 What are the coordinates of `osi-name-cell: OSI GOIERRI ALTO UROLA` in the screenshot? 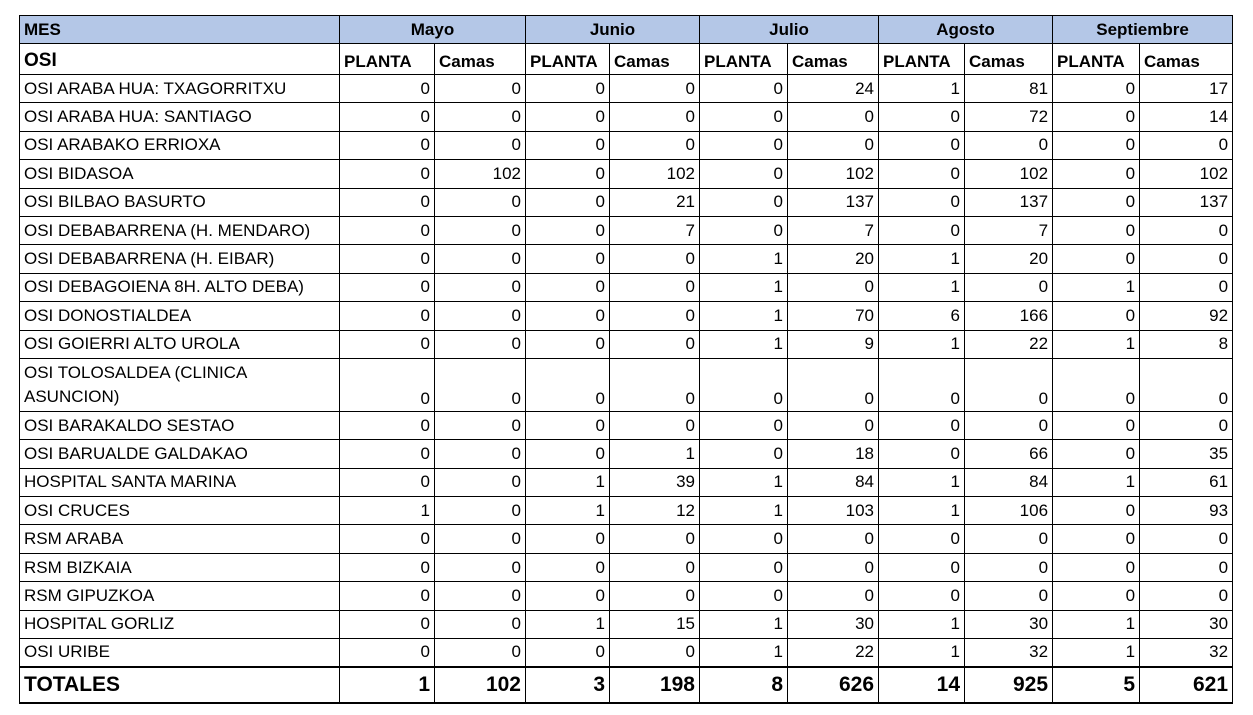 It's located at (179, 344).